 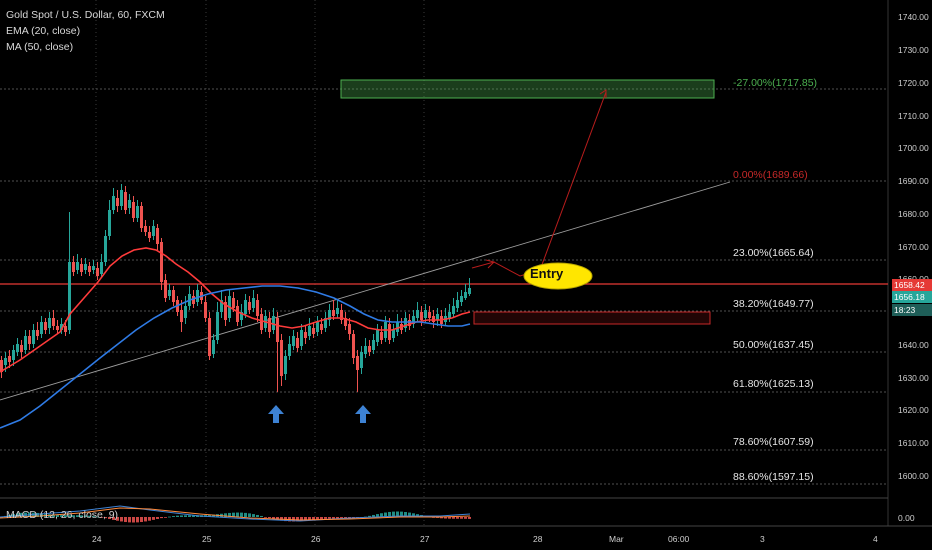 What do you see at coordinates (97, 539) in the screenshot?
I see `time-axis-label: 24` at bounding box center [97, 539].